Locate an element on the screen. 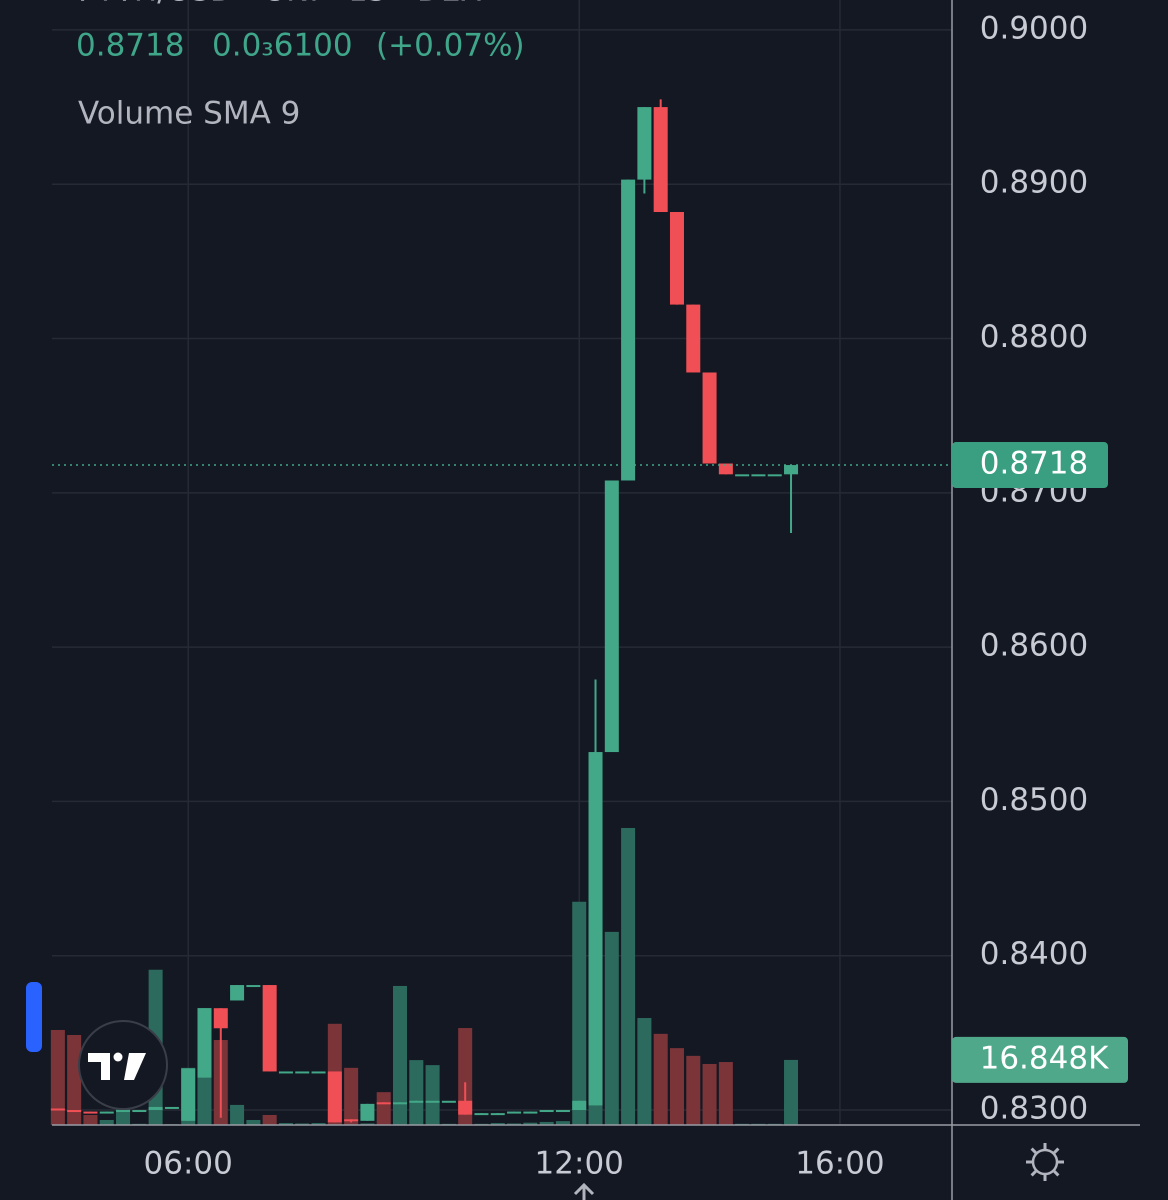 The image size is (1168, 1200). gear-ring is located at coordinates (1045, 1162).